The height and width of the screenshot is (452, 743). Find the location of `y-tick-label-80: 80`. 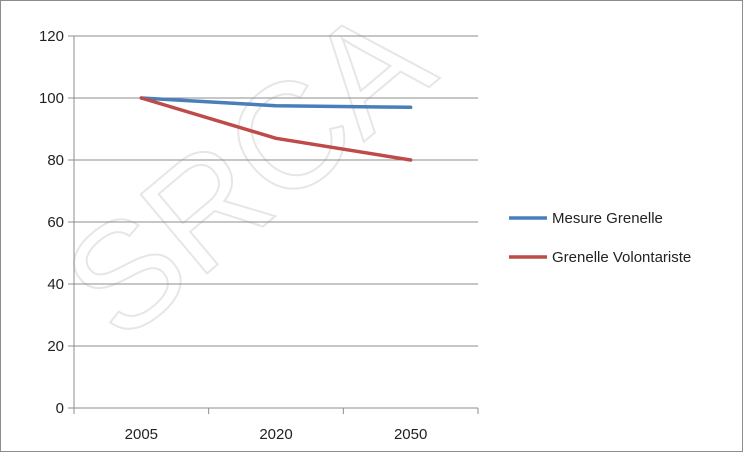

y-tick-label-80: 80 is located at coordinates (55, 160).